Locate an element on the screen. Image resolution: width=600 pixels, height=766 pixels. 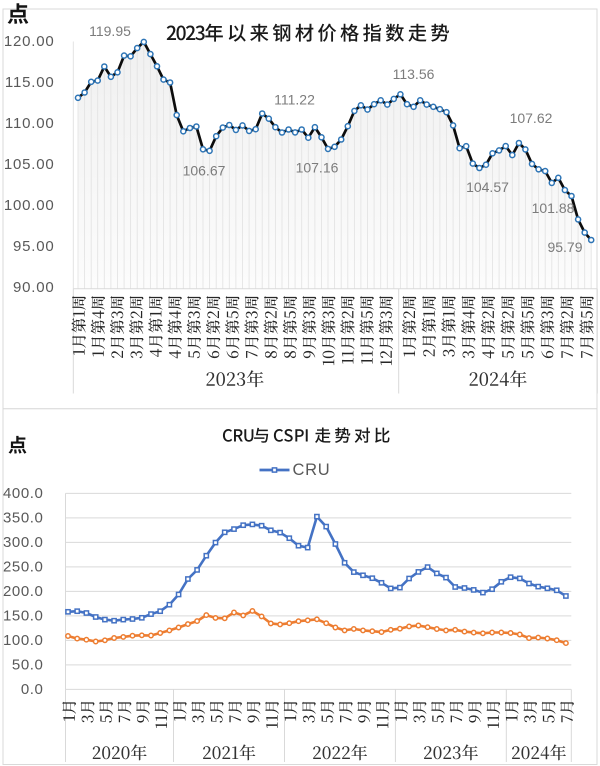
svg-text: 106.67 is located at coordinates (204, 171).